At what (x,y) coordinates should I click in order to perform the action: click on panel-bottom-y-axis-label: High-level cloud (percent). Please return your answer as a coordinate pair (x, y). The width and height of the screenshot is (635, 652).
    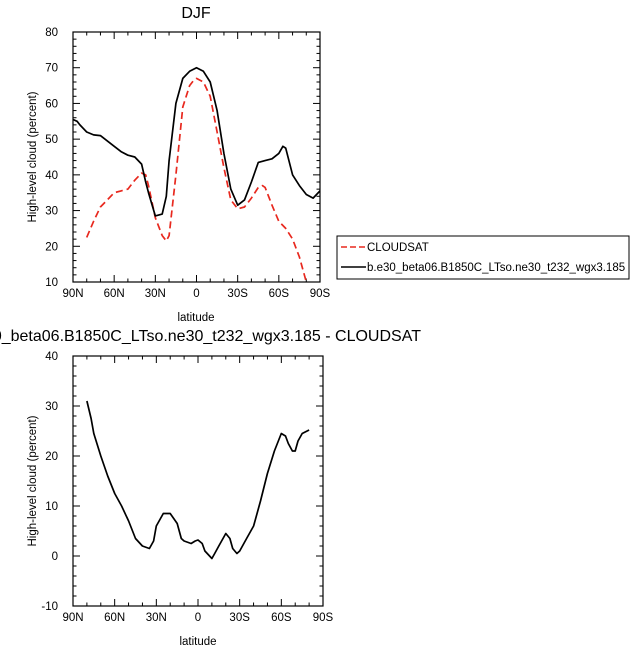
    Looking at the image, I should click on (33, 480).